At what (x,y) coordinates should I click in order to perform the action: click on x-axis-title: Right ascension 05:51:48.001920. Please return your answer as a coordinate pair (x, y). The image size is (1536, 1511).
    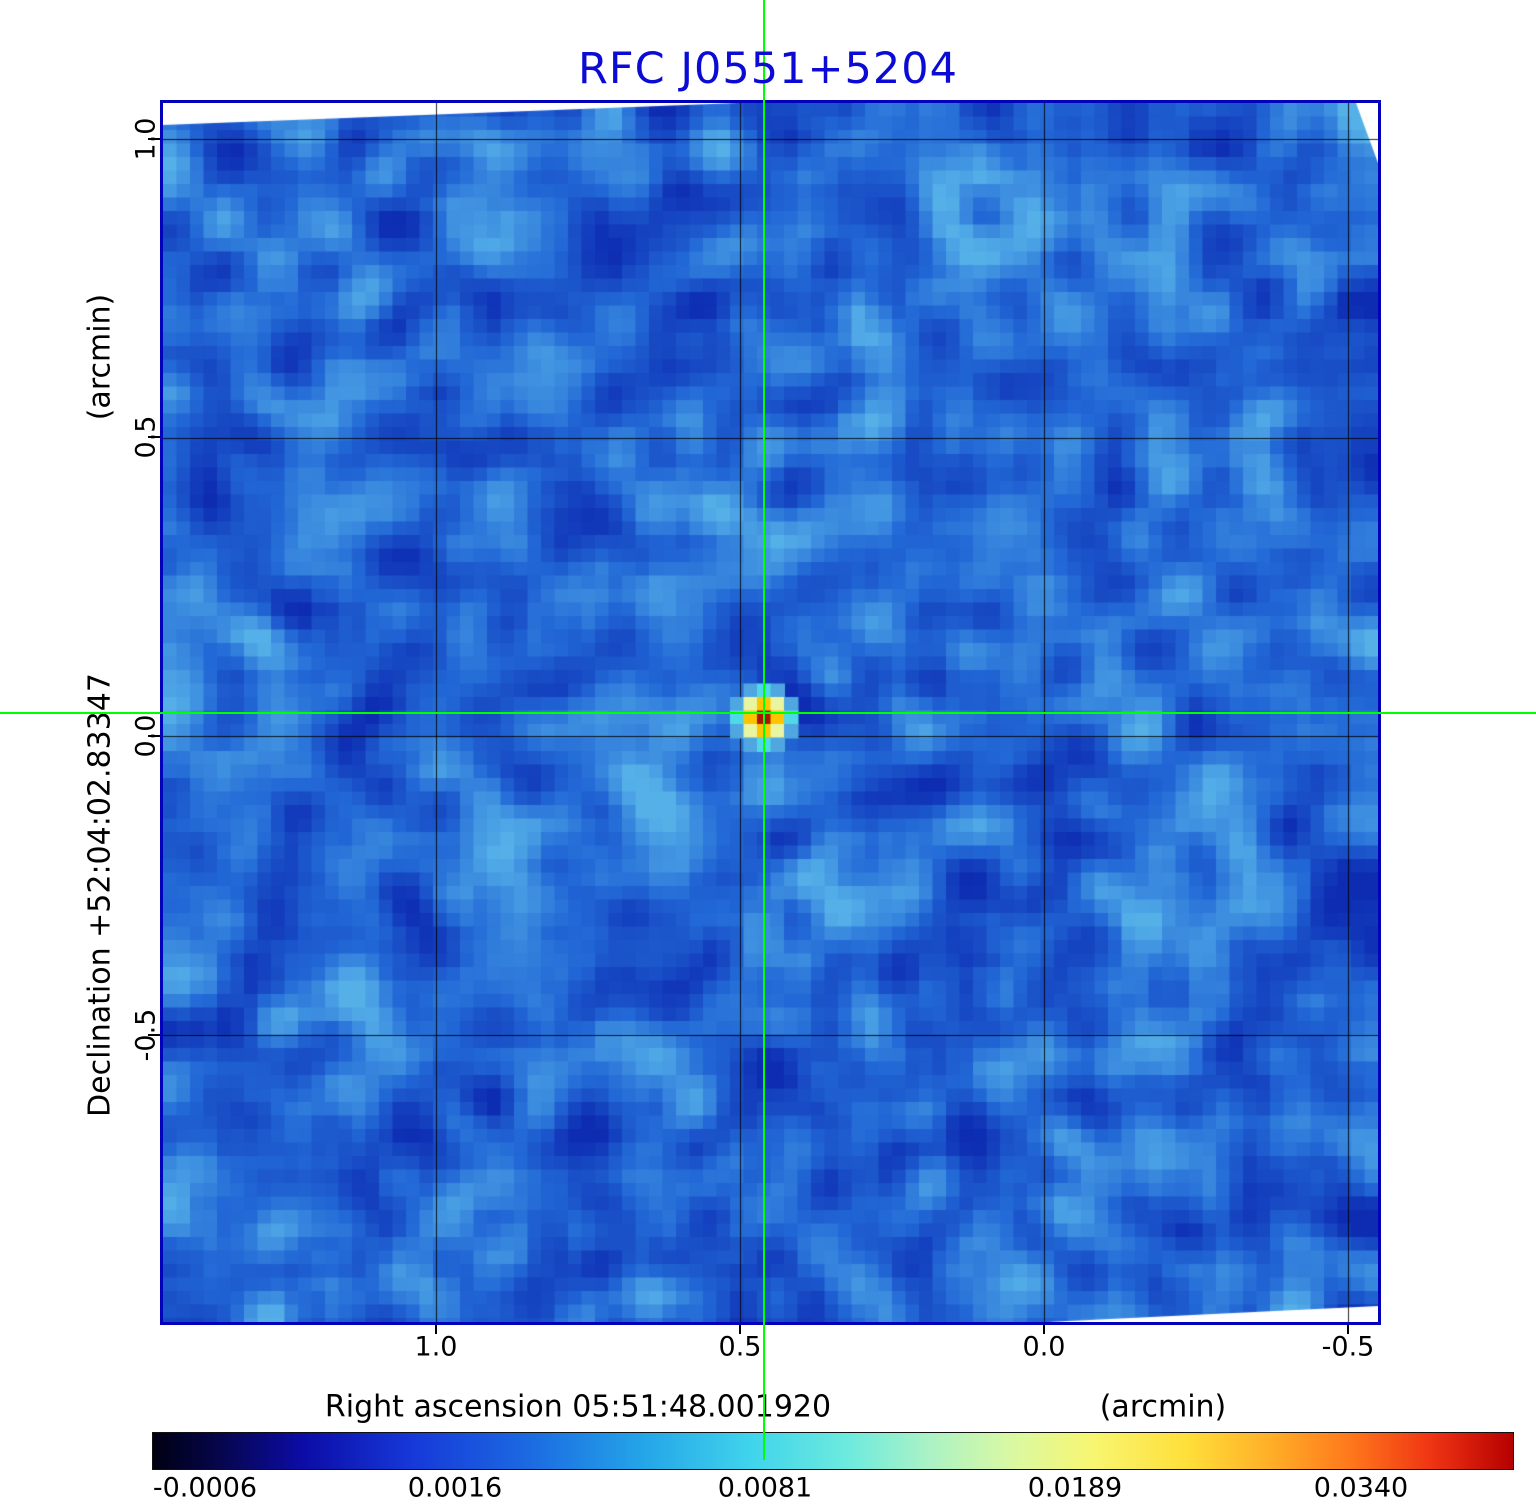
    Looking at the image, I should click on (578, 1407).